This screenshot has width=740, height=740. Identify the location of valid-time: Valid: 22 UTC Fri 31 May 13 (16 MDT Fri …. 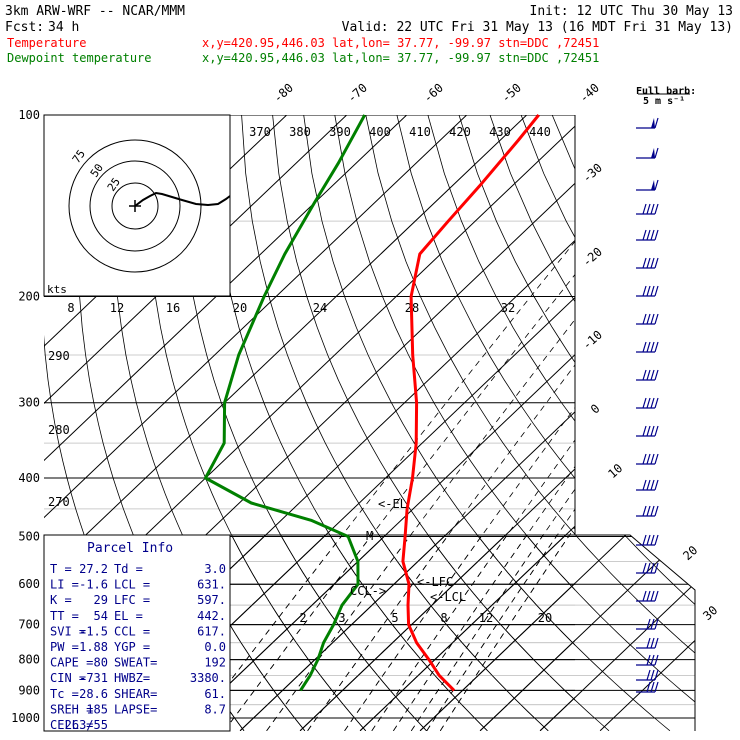
(537, 27).